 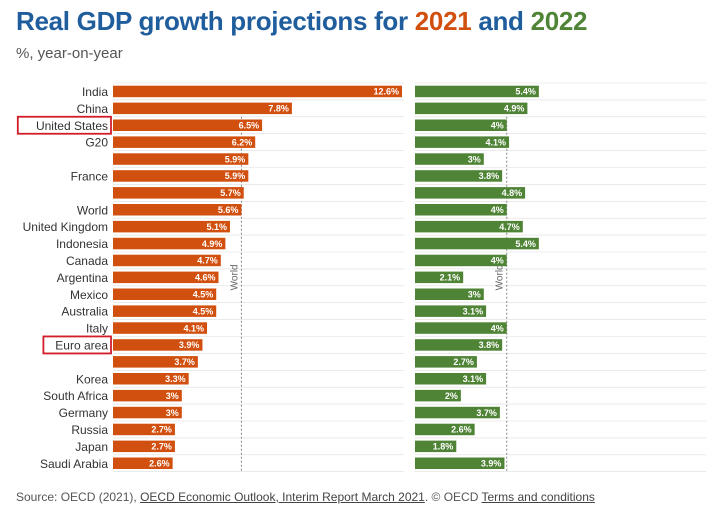 What do you see at coordinates (84, 312) in the screenshot?
I see `category-label: Australia` at bounding box center [84, 312].